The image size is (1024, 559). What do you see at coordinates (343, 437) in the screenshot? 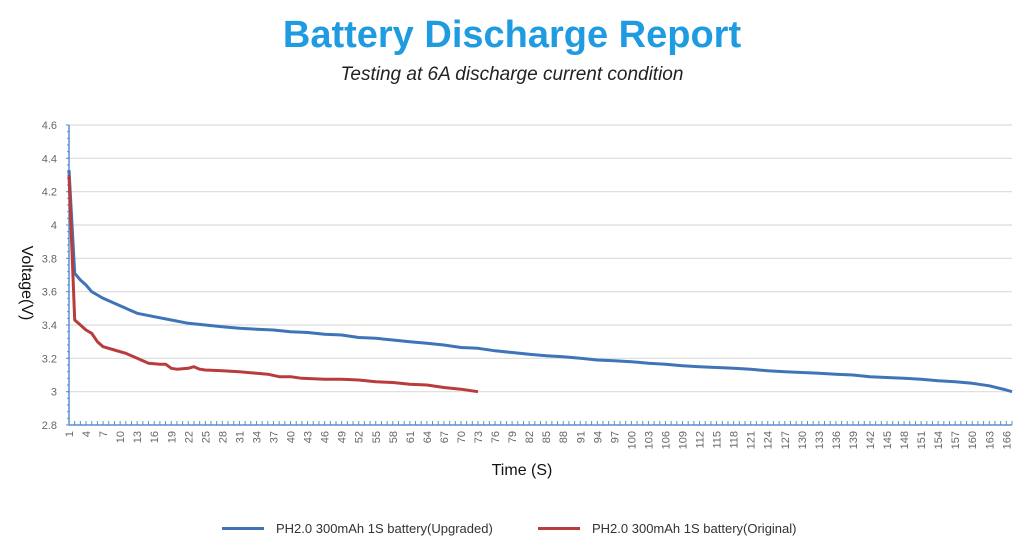
I see `x-tick-label: 49` at bounding box center [343, 437].